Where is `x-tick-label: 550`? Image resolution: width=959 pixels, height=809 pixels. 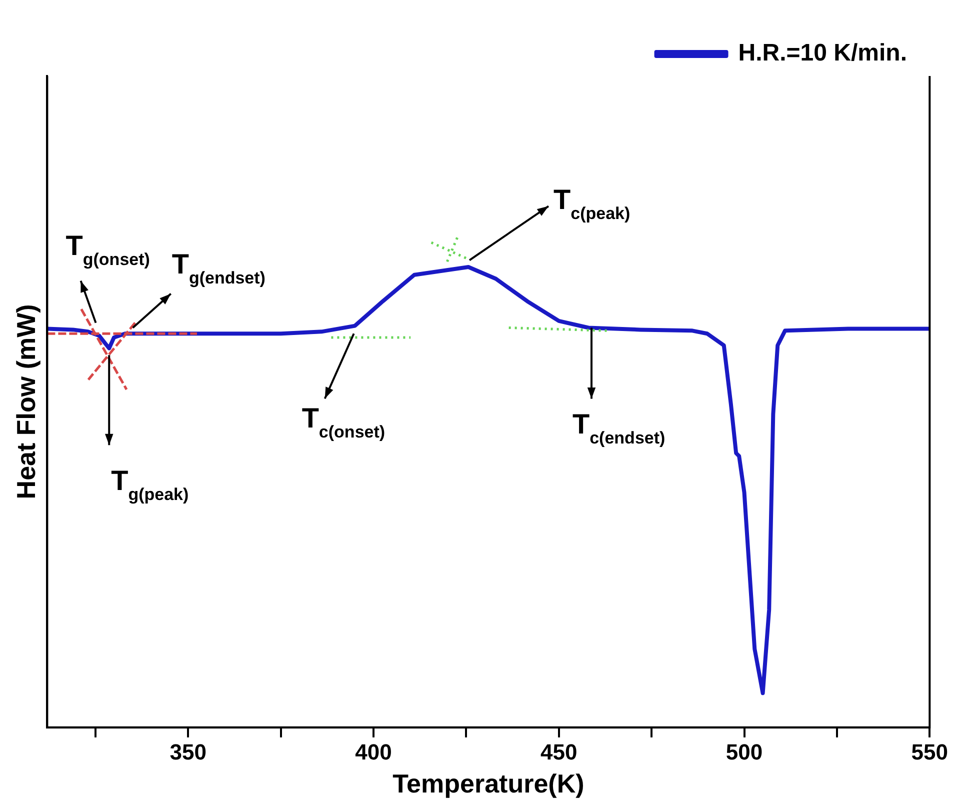
x-tick-label: 550 is located at coordinates (929, 752).